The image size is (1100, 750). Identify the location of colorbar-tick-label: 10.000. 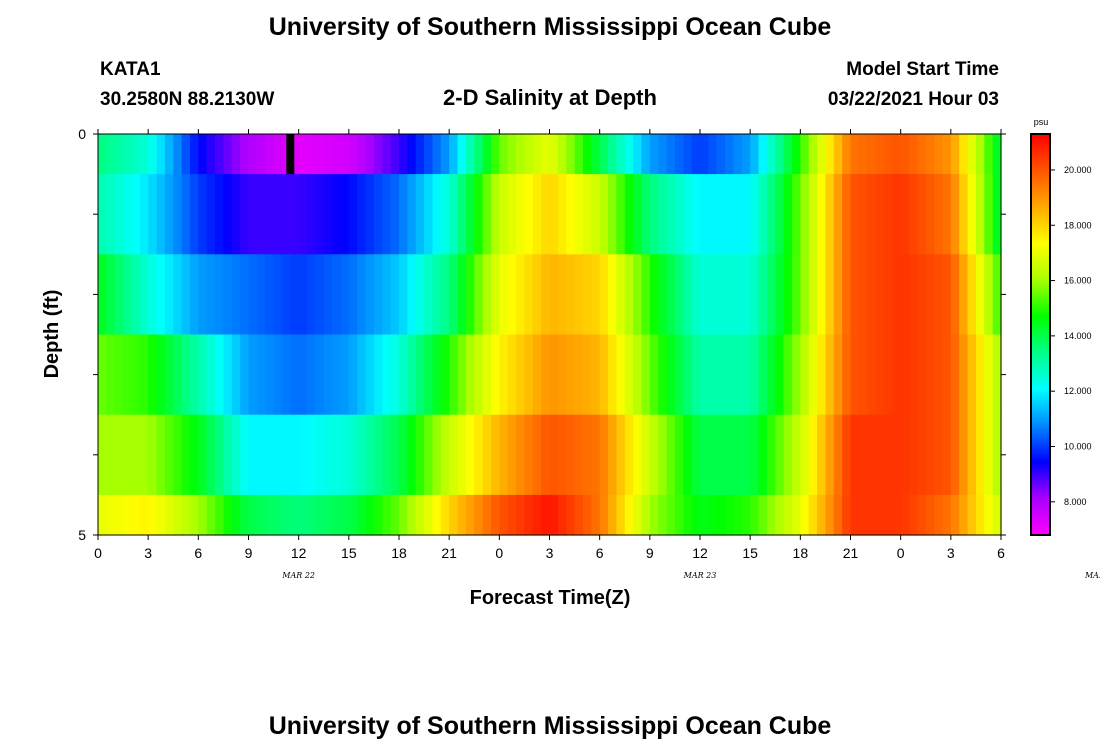
(1078, 447).